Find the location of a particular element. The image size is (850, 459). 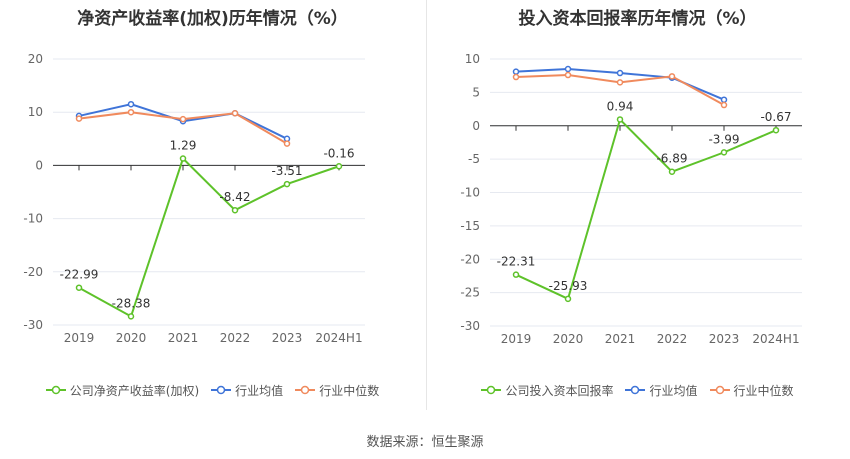

data-label: -22.99 is located at coordinates (79, 275).